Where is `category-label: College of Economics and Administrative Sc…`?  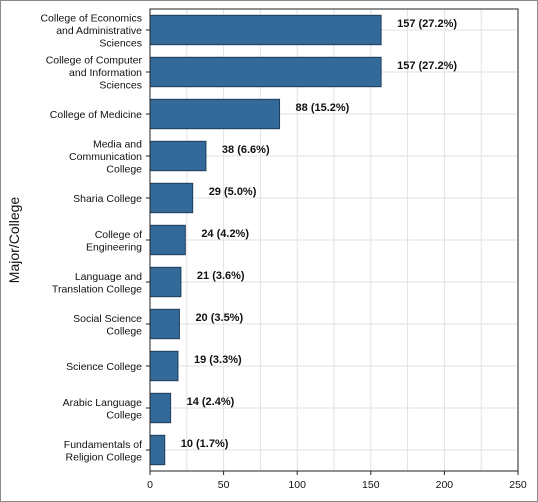
category-label: College of Economics and Administrative Sc… is located at coordinates (91, 31).